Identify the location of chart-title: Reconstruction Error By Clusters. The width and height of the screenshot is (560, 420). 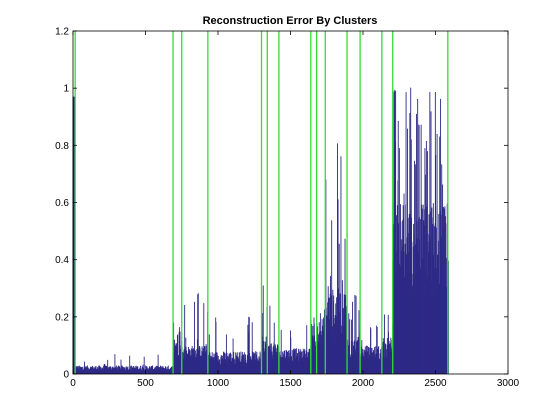
(290, 21).